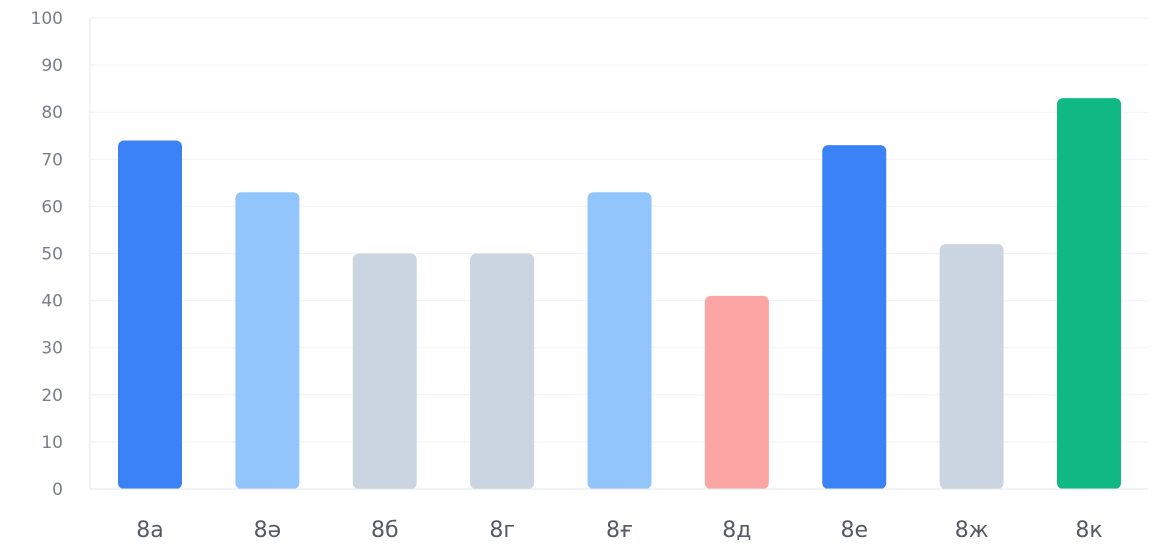  What do you see at coordinates (385, 530) in the screenshot?
I see `x-tick-label: 8б` at bounding box center [385, 530].